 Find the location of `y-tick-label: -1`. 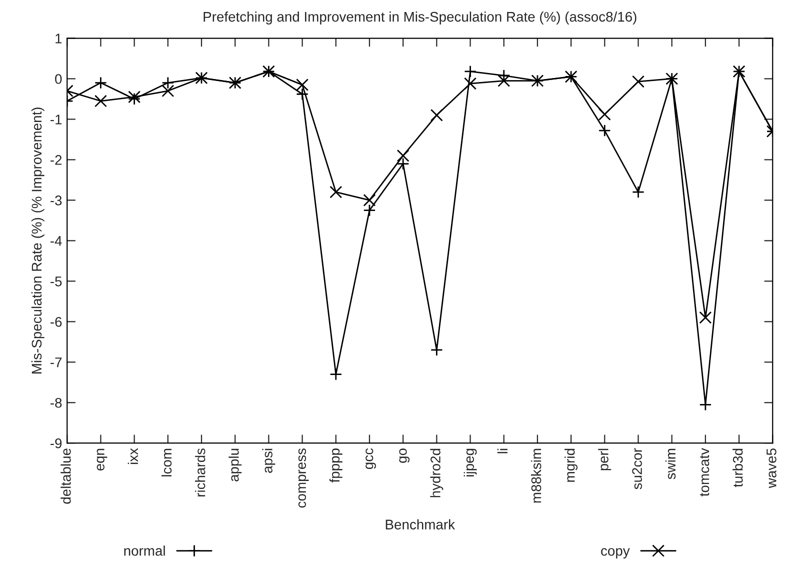

y-tick-label: -1 is located at coordinates (56, 119).